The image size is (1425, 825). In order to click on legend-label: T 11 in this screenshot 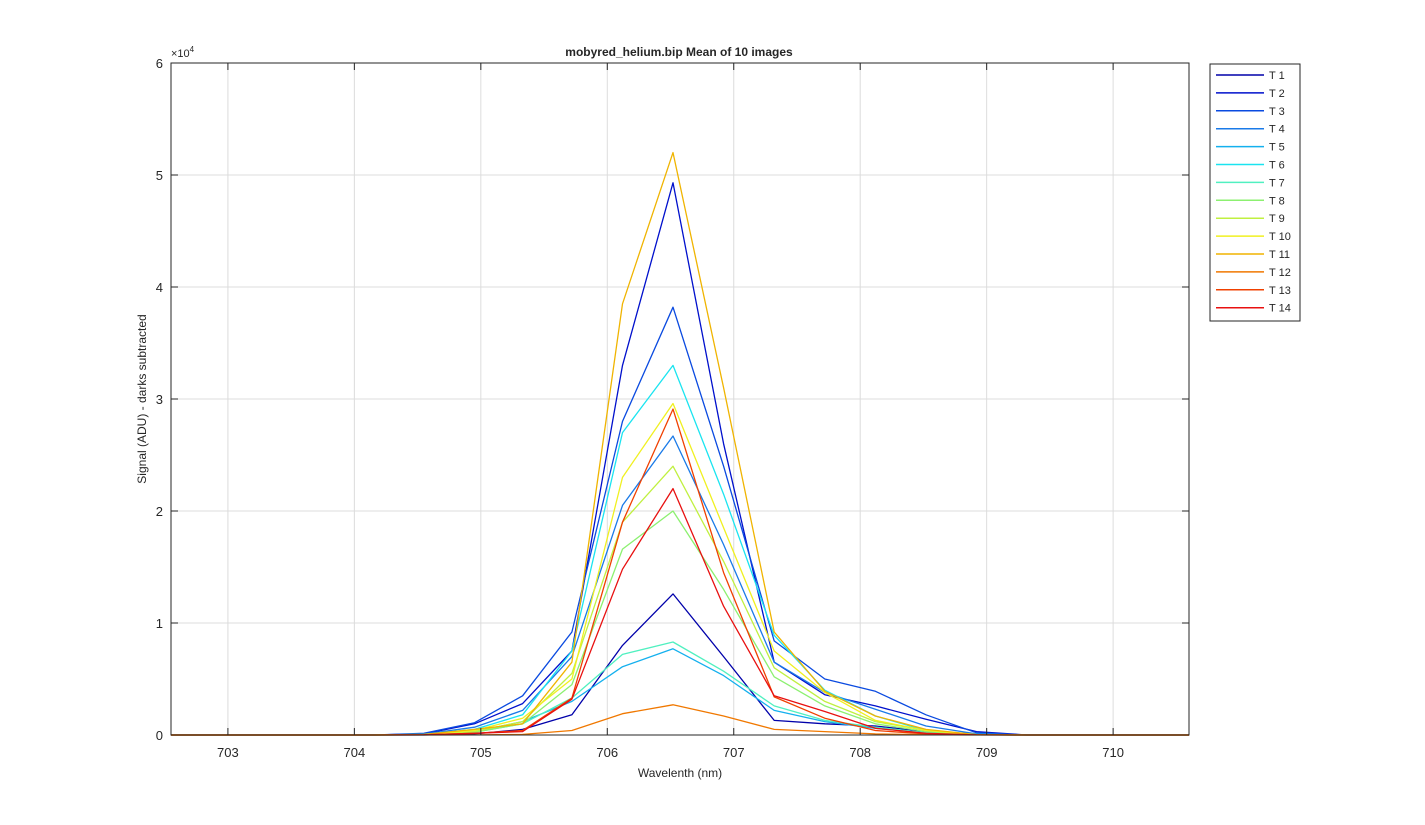, I will do `click(1279, 255)`.